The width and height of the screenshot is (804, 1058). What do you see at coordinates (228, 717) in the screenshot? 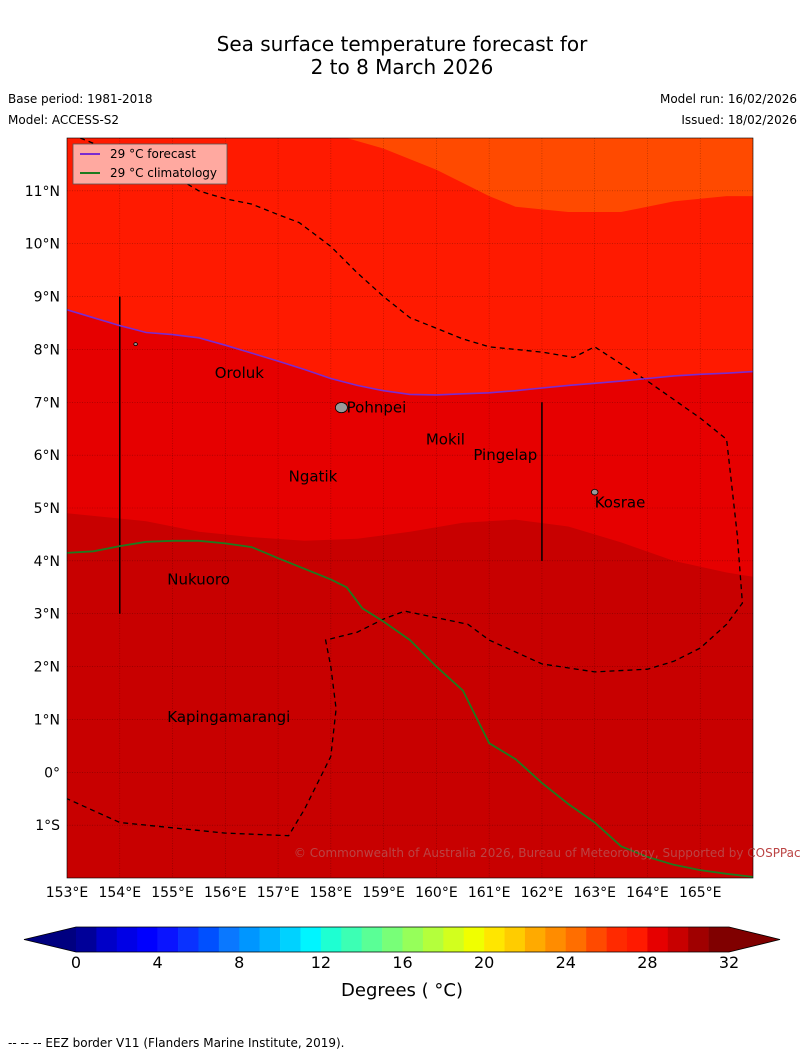
I see `place-label: Kapingamarangi` at bounding box center [228, 717].